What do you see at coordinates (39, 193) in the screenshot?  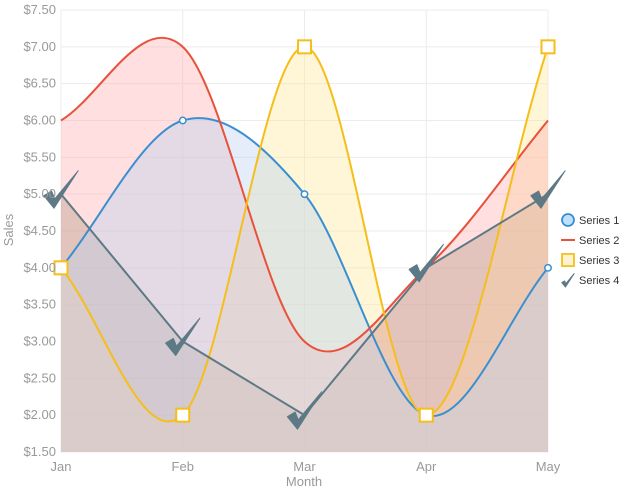 I see `y-tick-label: $5.00` at bounding box center [39, 193].